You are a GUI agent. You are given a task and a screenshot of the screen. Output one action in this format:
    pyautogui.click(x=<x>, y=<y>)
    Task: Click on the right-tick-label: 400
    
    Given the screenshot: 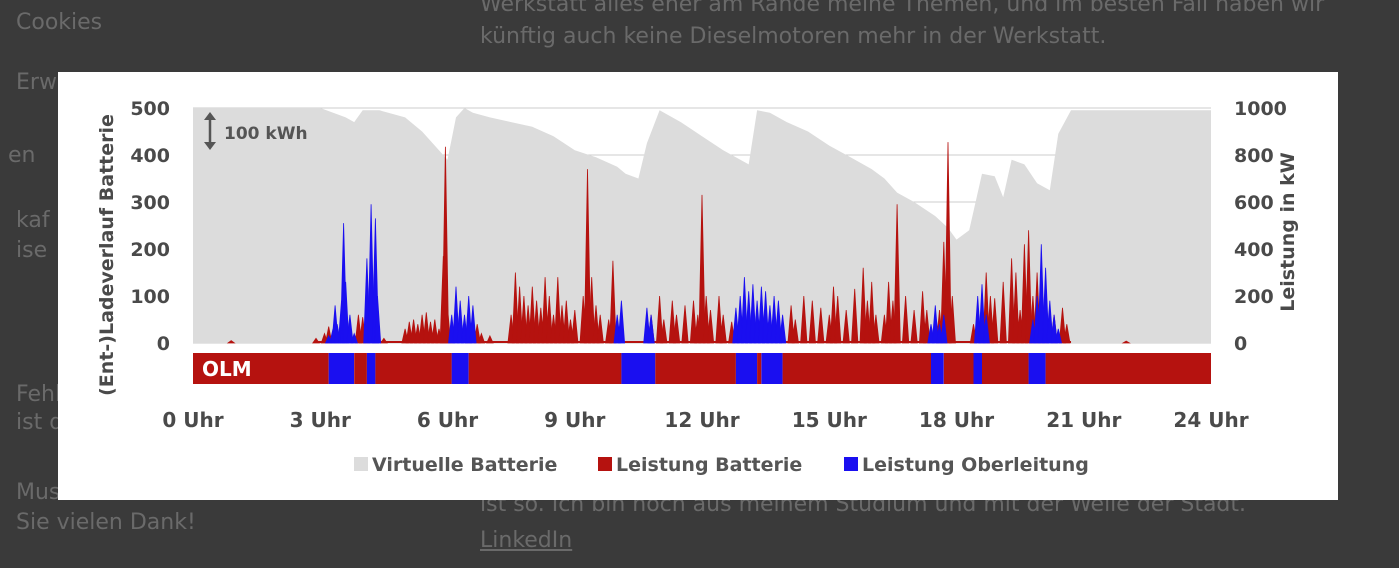 What is the action you would take?
    pyautogui.click(x=1254, y=250)
    